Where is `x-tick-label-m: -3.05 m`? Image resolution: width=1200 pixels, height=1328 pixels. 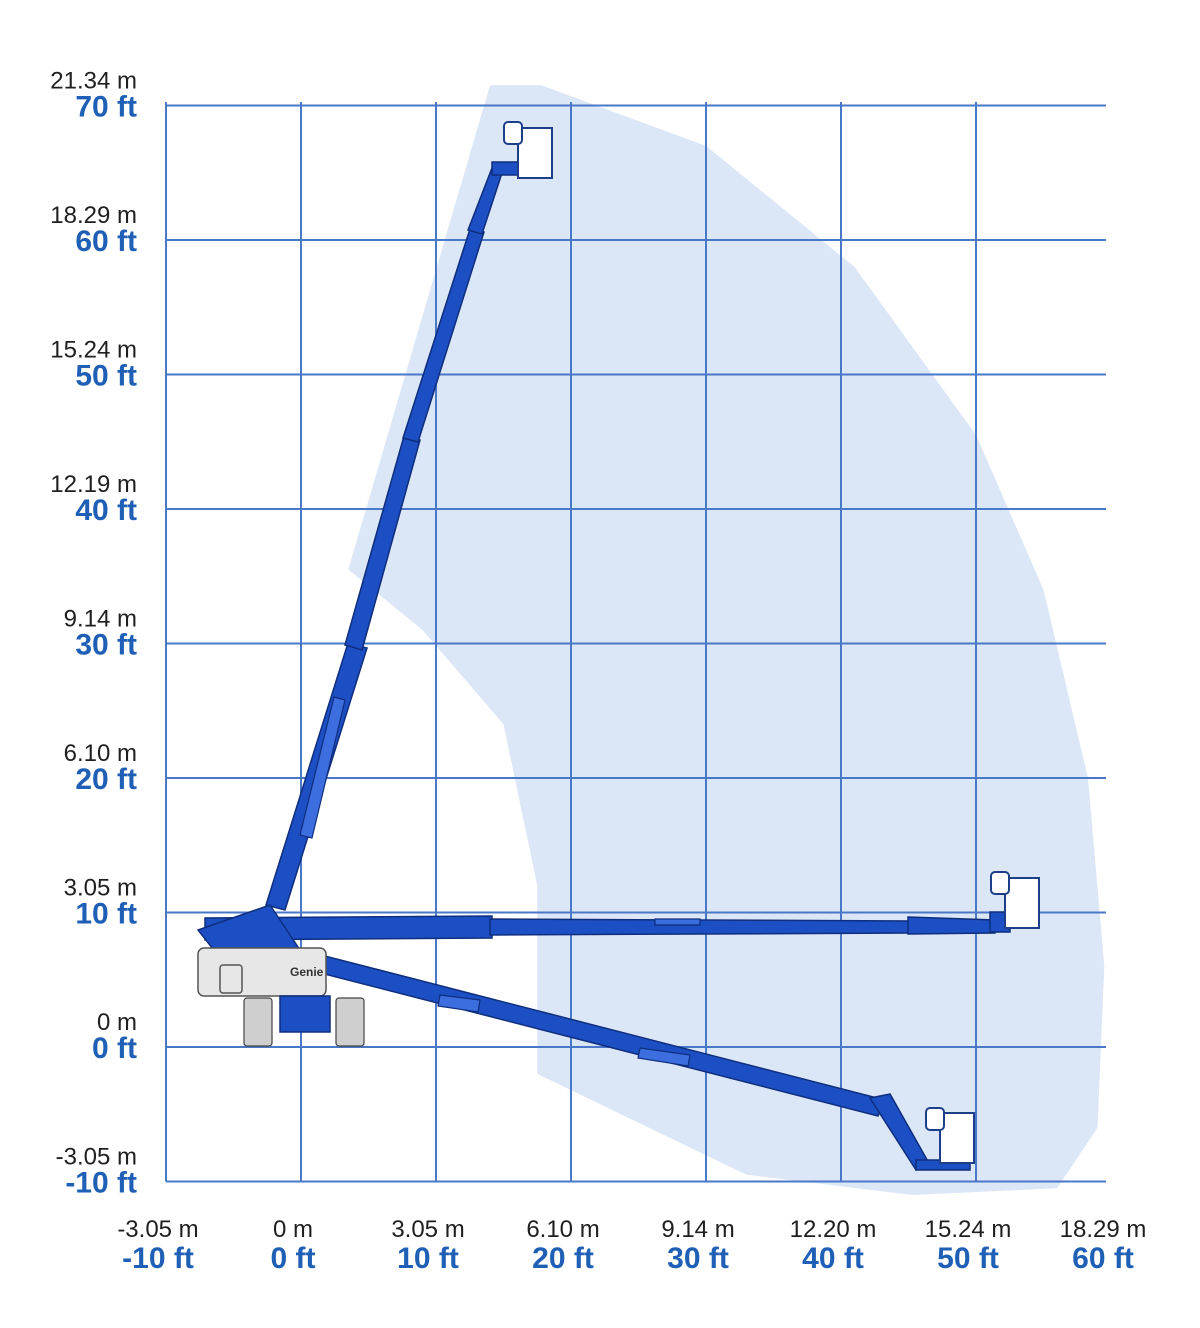 x-tick-label-m: -3.05 m is located at coordinates (157, 1229).